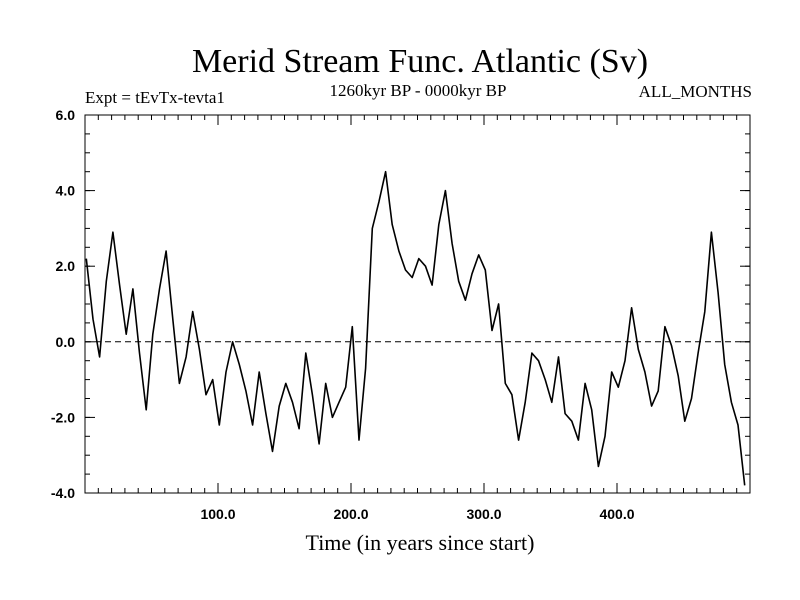 The image size is (800, 600). What do you see at coordinates (155, 97) in the screenshot?
I see `chart-subtitle-experiment: Expt = tEvTx-tevta1` at bounding box center [155, 97].